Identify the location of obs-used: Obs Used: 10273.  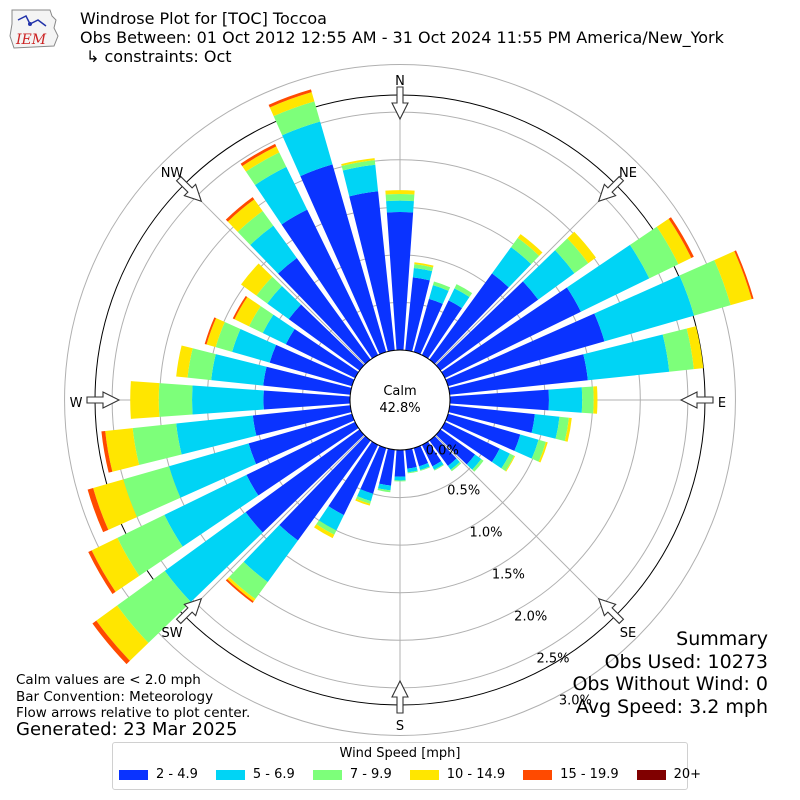
(686, 661).